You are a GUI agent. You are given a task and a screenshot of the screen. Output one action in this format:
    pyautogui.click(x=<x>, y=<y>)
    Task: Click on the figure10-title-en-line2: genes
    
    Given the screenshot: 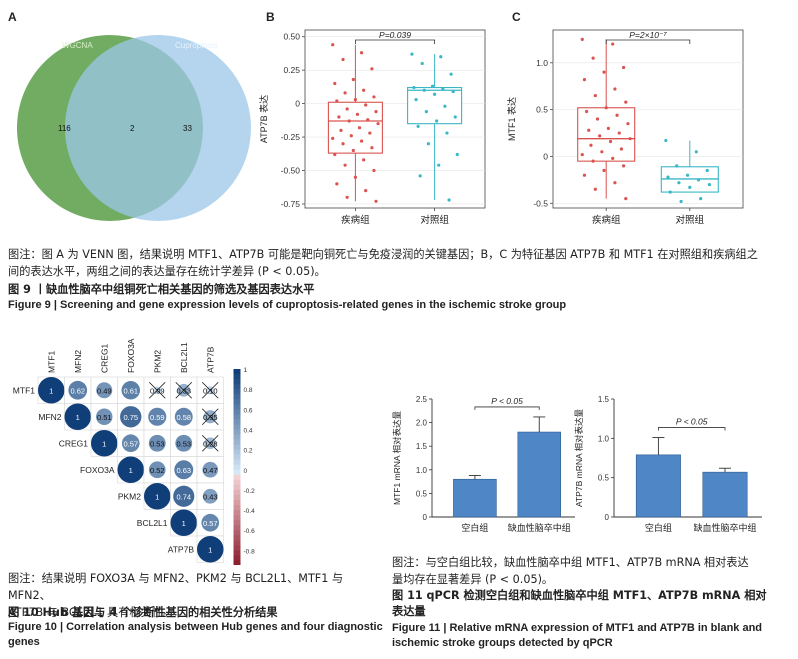 What is the action you would take?
    pyautogui.click(x=24, y=642)
    